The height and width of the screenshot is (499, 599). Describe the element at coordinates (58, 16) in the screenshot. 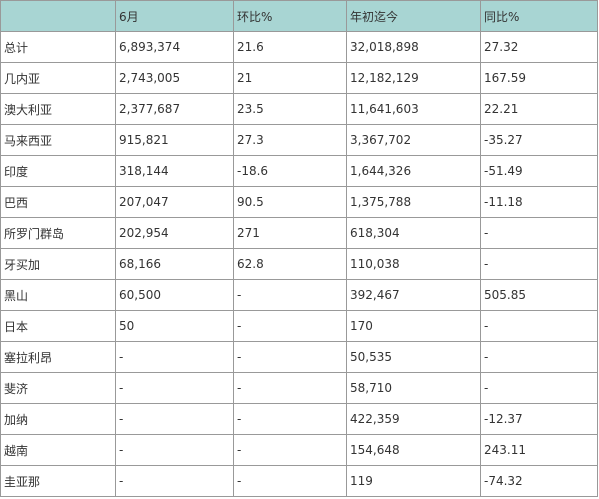

I see `header-country` at that location.